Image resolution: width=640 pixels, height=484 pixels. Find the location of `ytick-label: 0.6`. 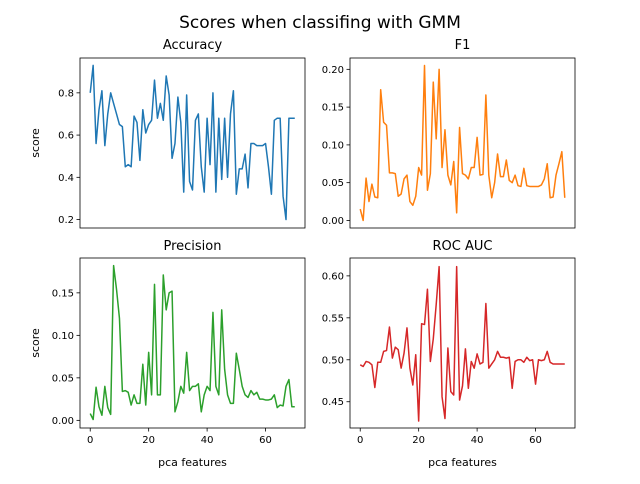

ytick-label: 0.6 is located at coordinates (66, 136).